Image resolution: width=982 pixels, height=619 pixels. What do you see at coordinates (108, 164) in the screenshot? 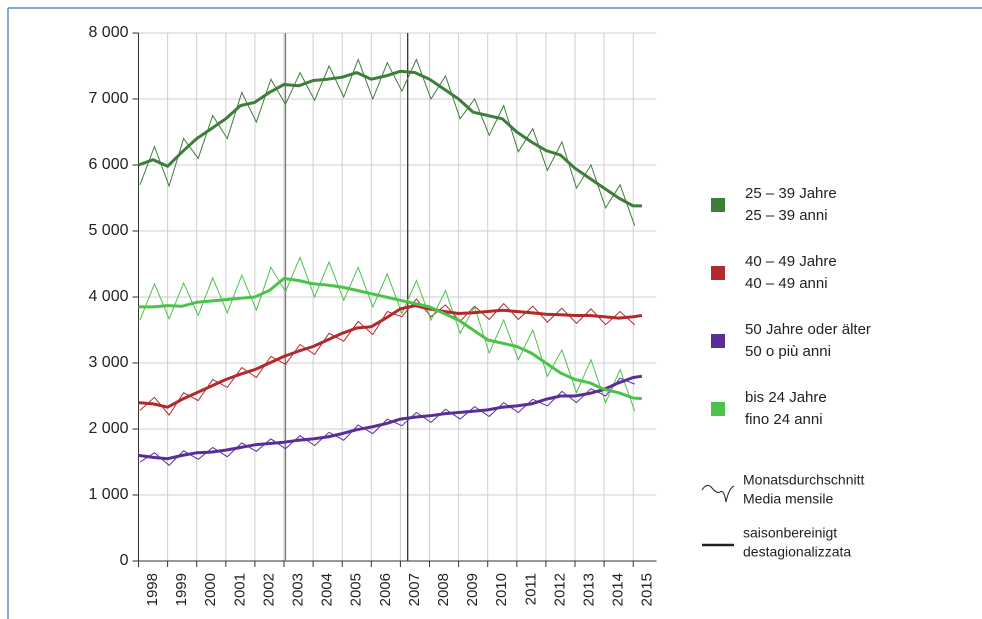
I see `y-tick-label: 6 000` at bounding box center [108, 164].